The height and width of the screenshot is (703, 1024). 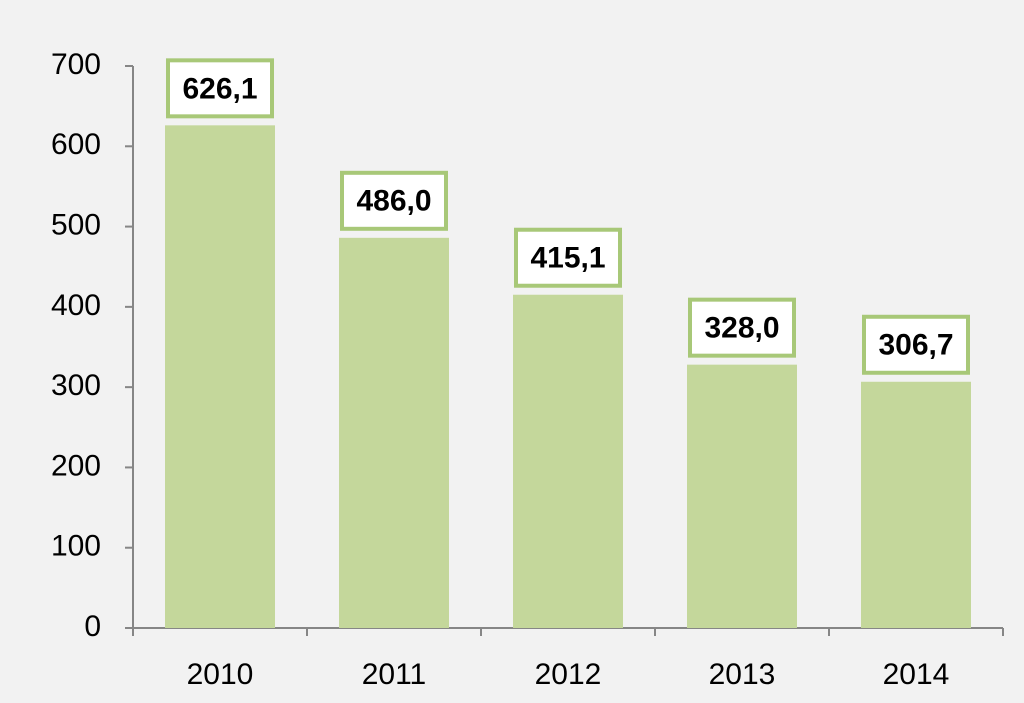 I want to click on y-tick-label: 200, so click(x=76, y=465).